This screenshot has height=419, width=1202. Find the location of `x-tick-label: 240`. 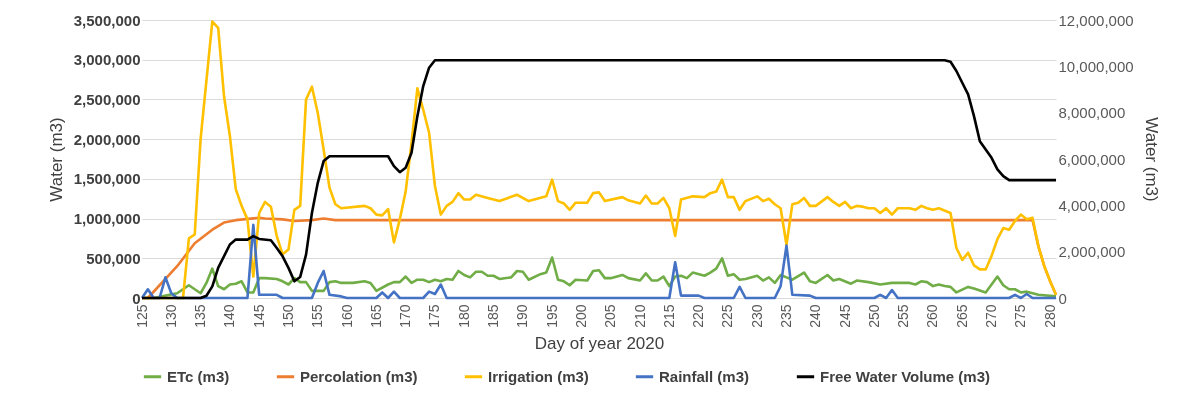

x-tick-label: 240 is located at coordinates (815, 316).